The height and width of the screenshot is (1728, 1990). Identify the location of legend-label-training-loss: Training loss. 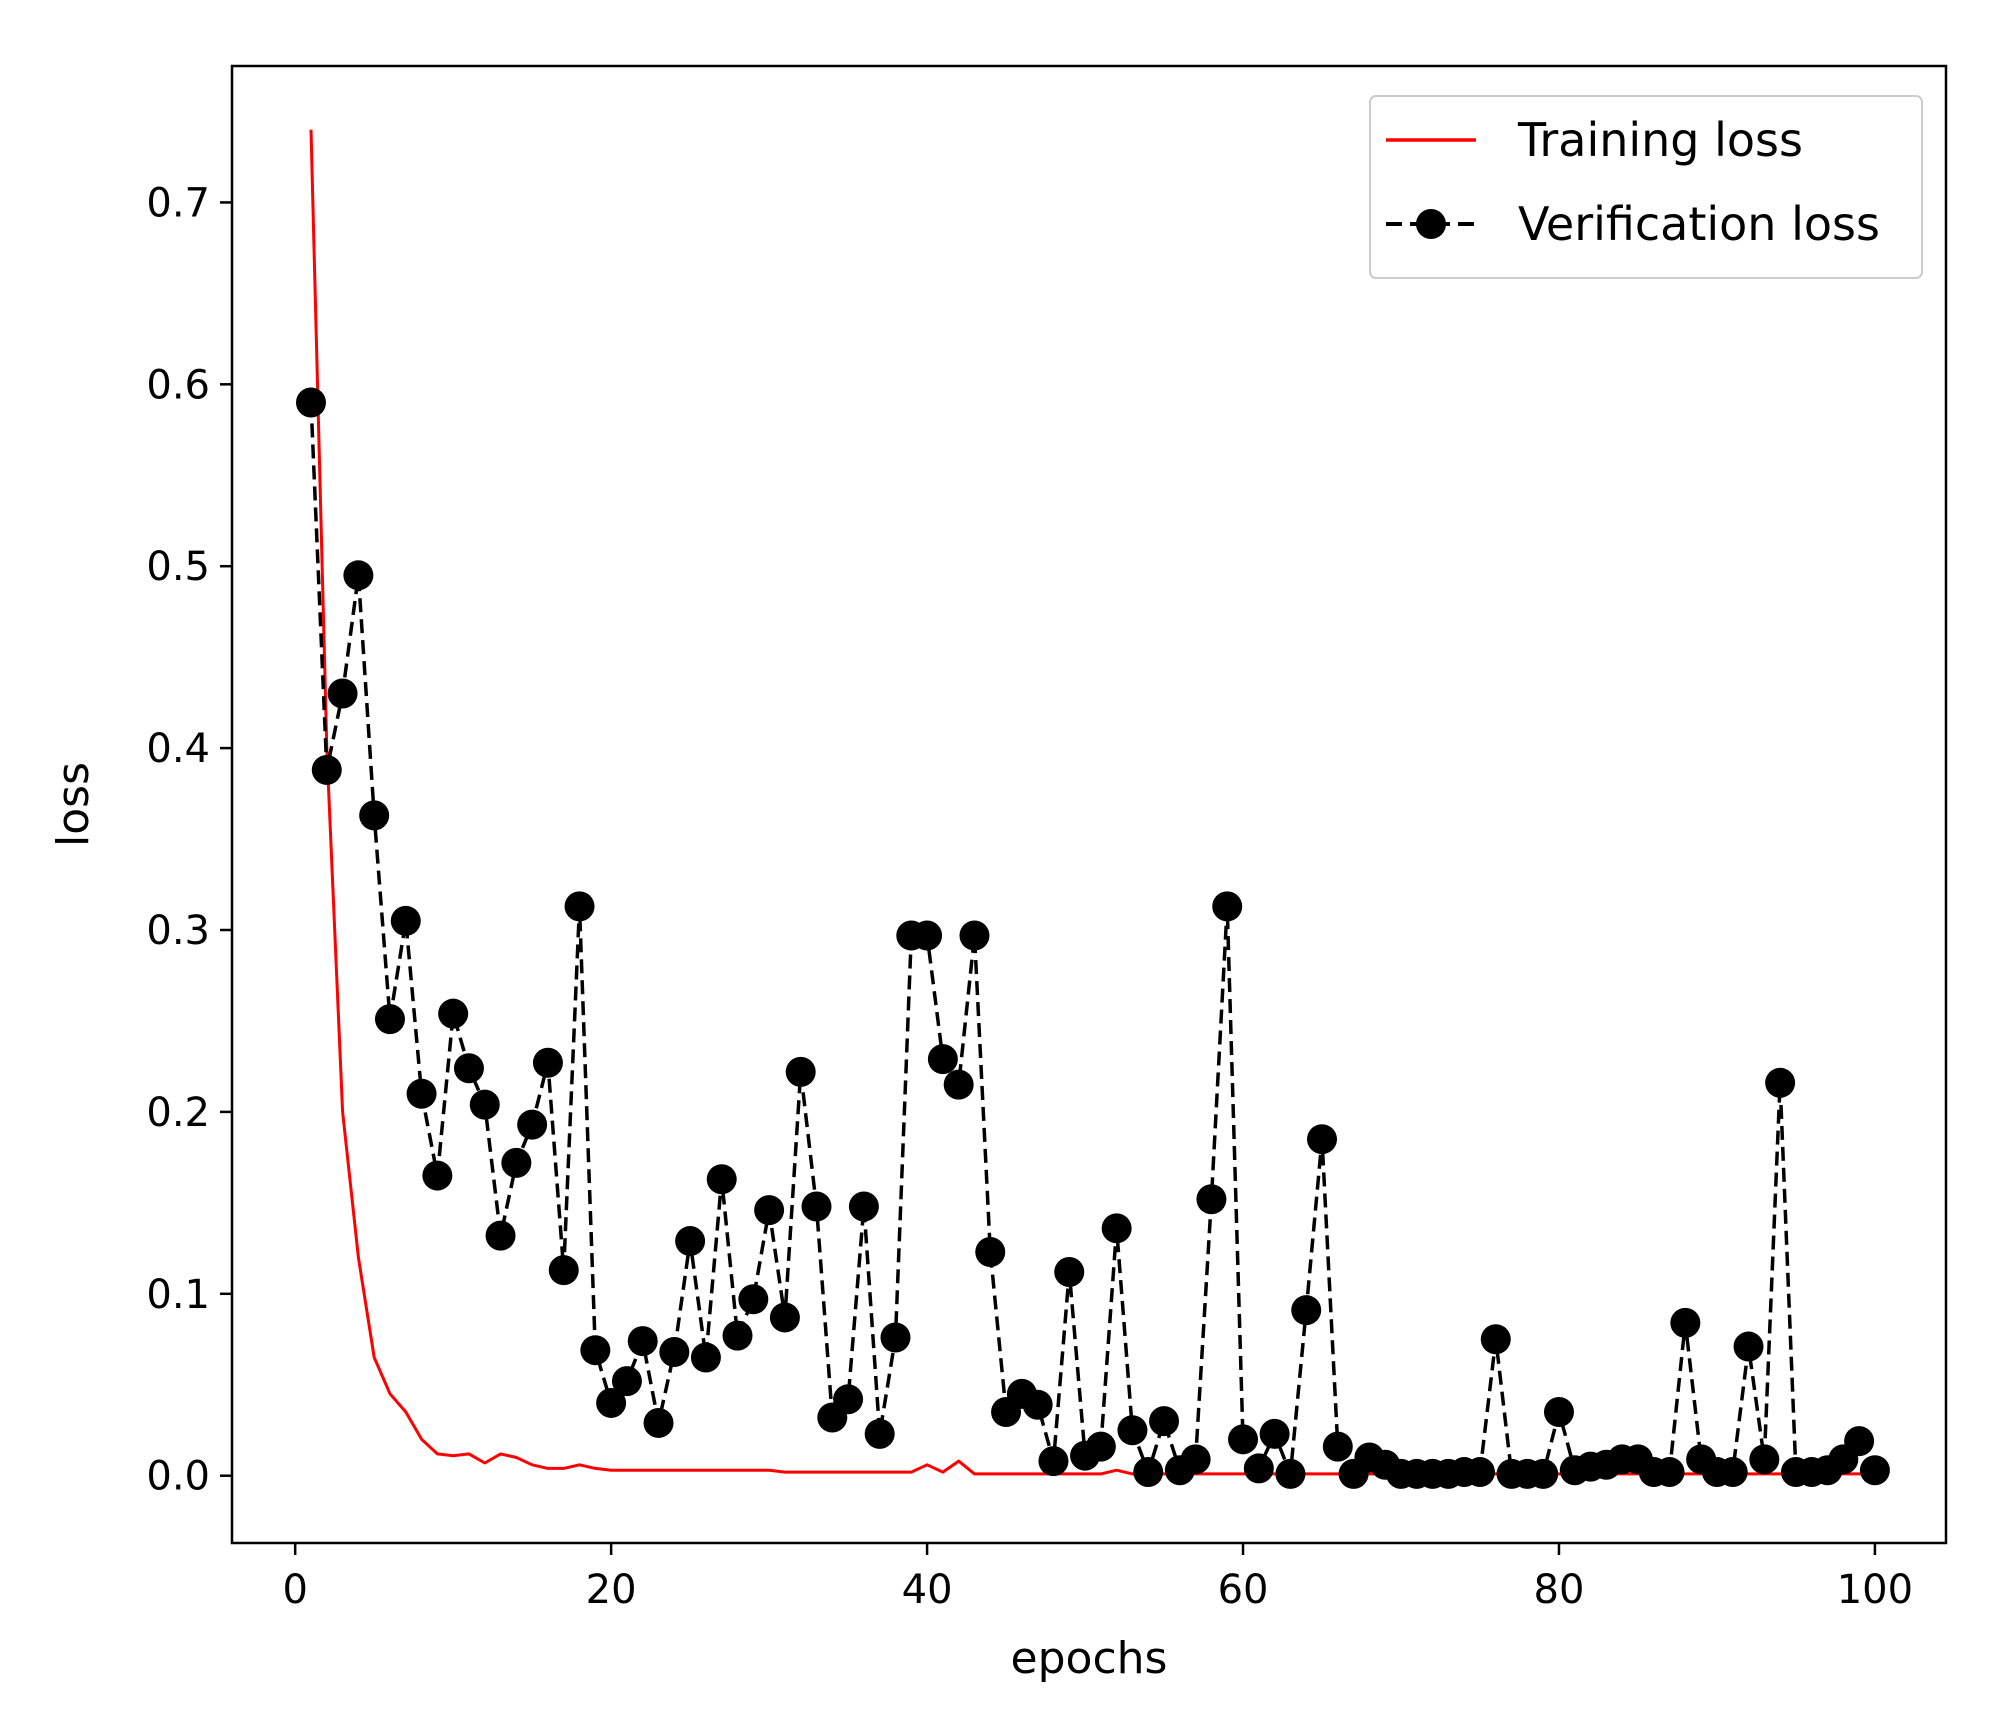
(1660, 140).